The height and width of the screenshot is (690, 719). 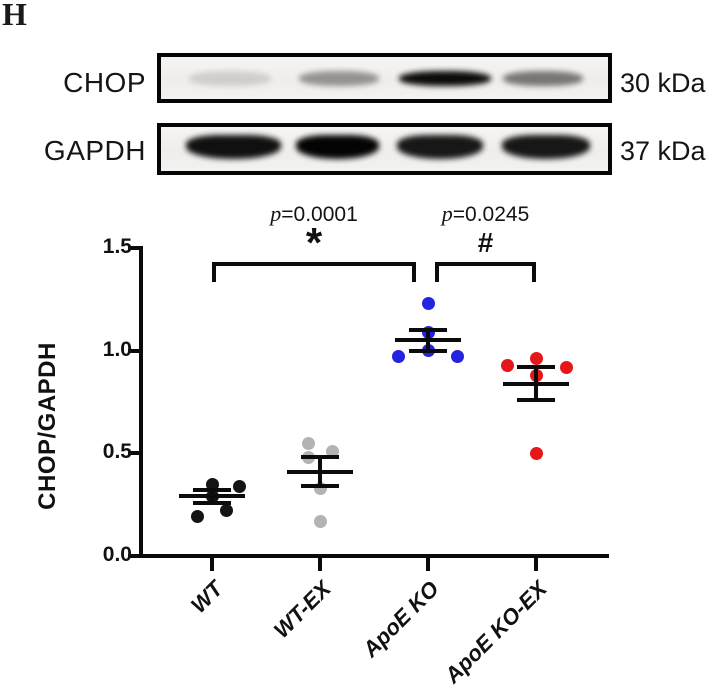 What do you see at coordinates (141, 402) in the screenshot?
I see `y-axis-line` at bounding box center [141, 402].